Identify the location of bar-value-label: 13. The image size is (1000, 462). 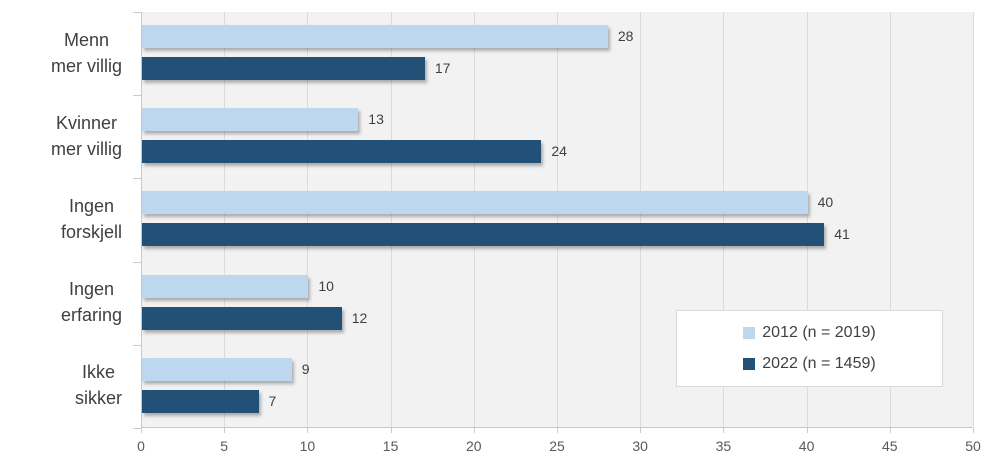
(376, 119).